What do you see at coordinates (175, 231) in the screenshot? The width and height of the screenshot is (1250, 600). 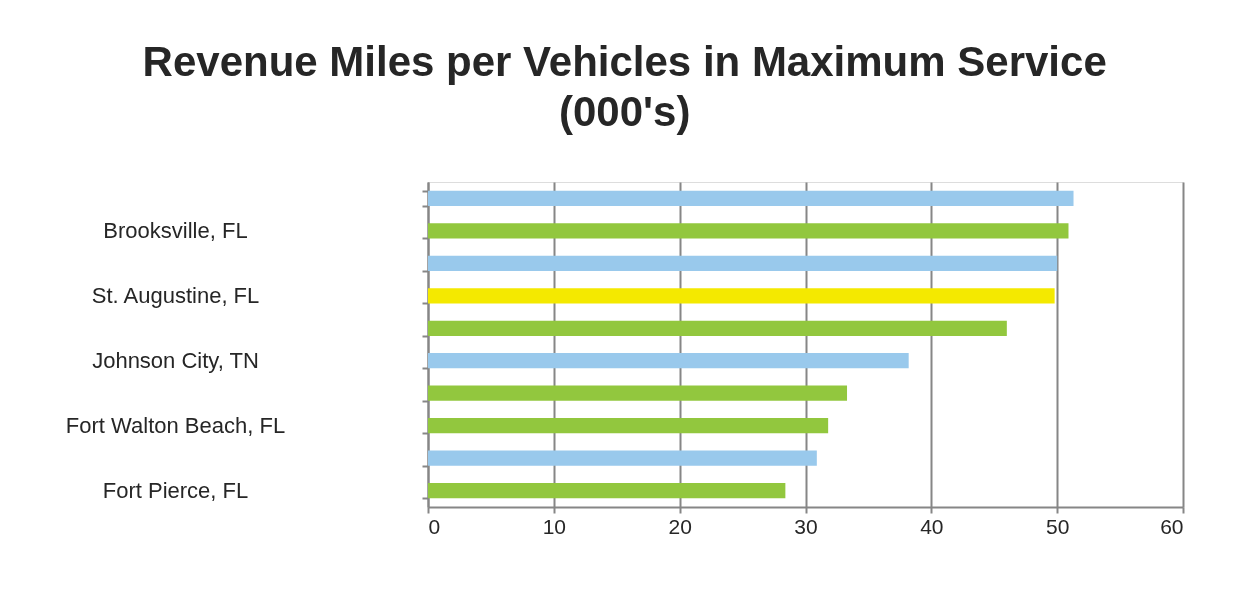 I see `y-tick-label: Brooksville, FL` at bounding box center [175, 231].